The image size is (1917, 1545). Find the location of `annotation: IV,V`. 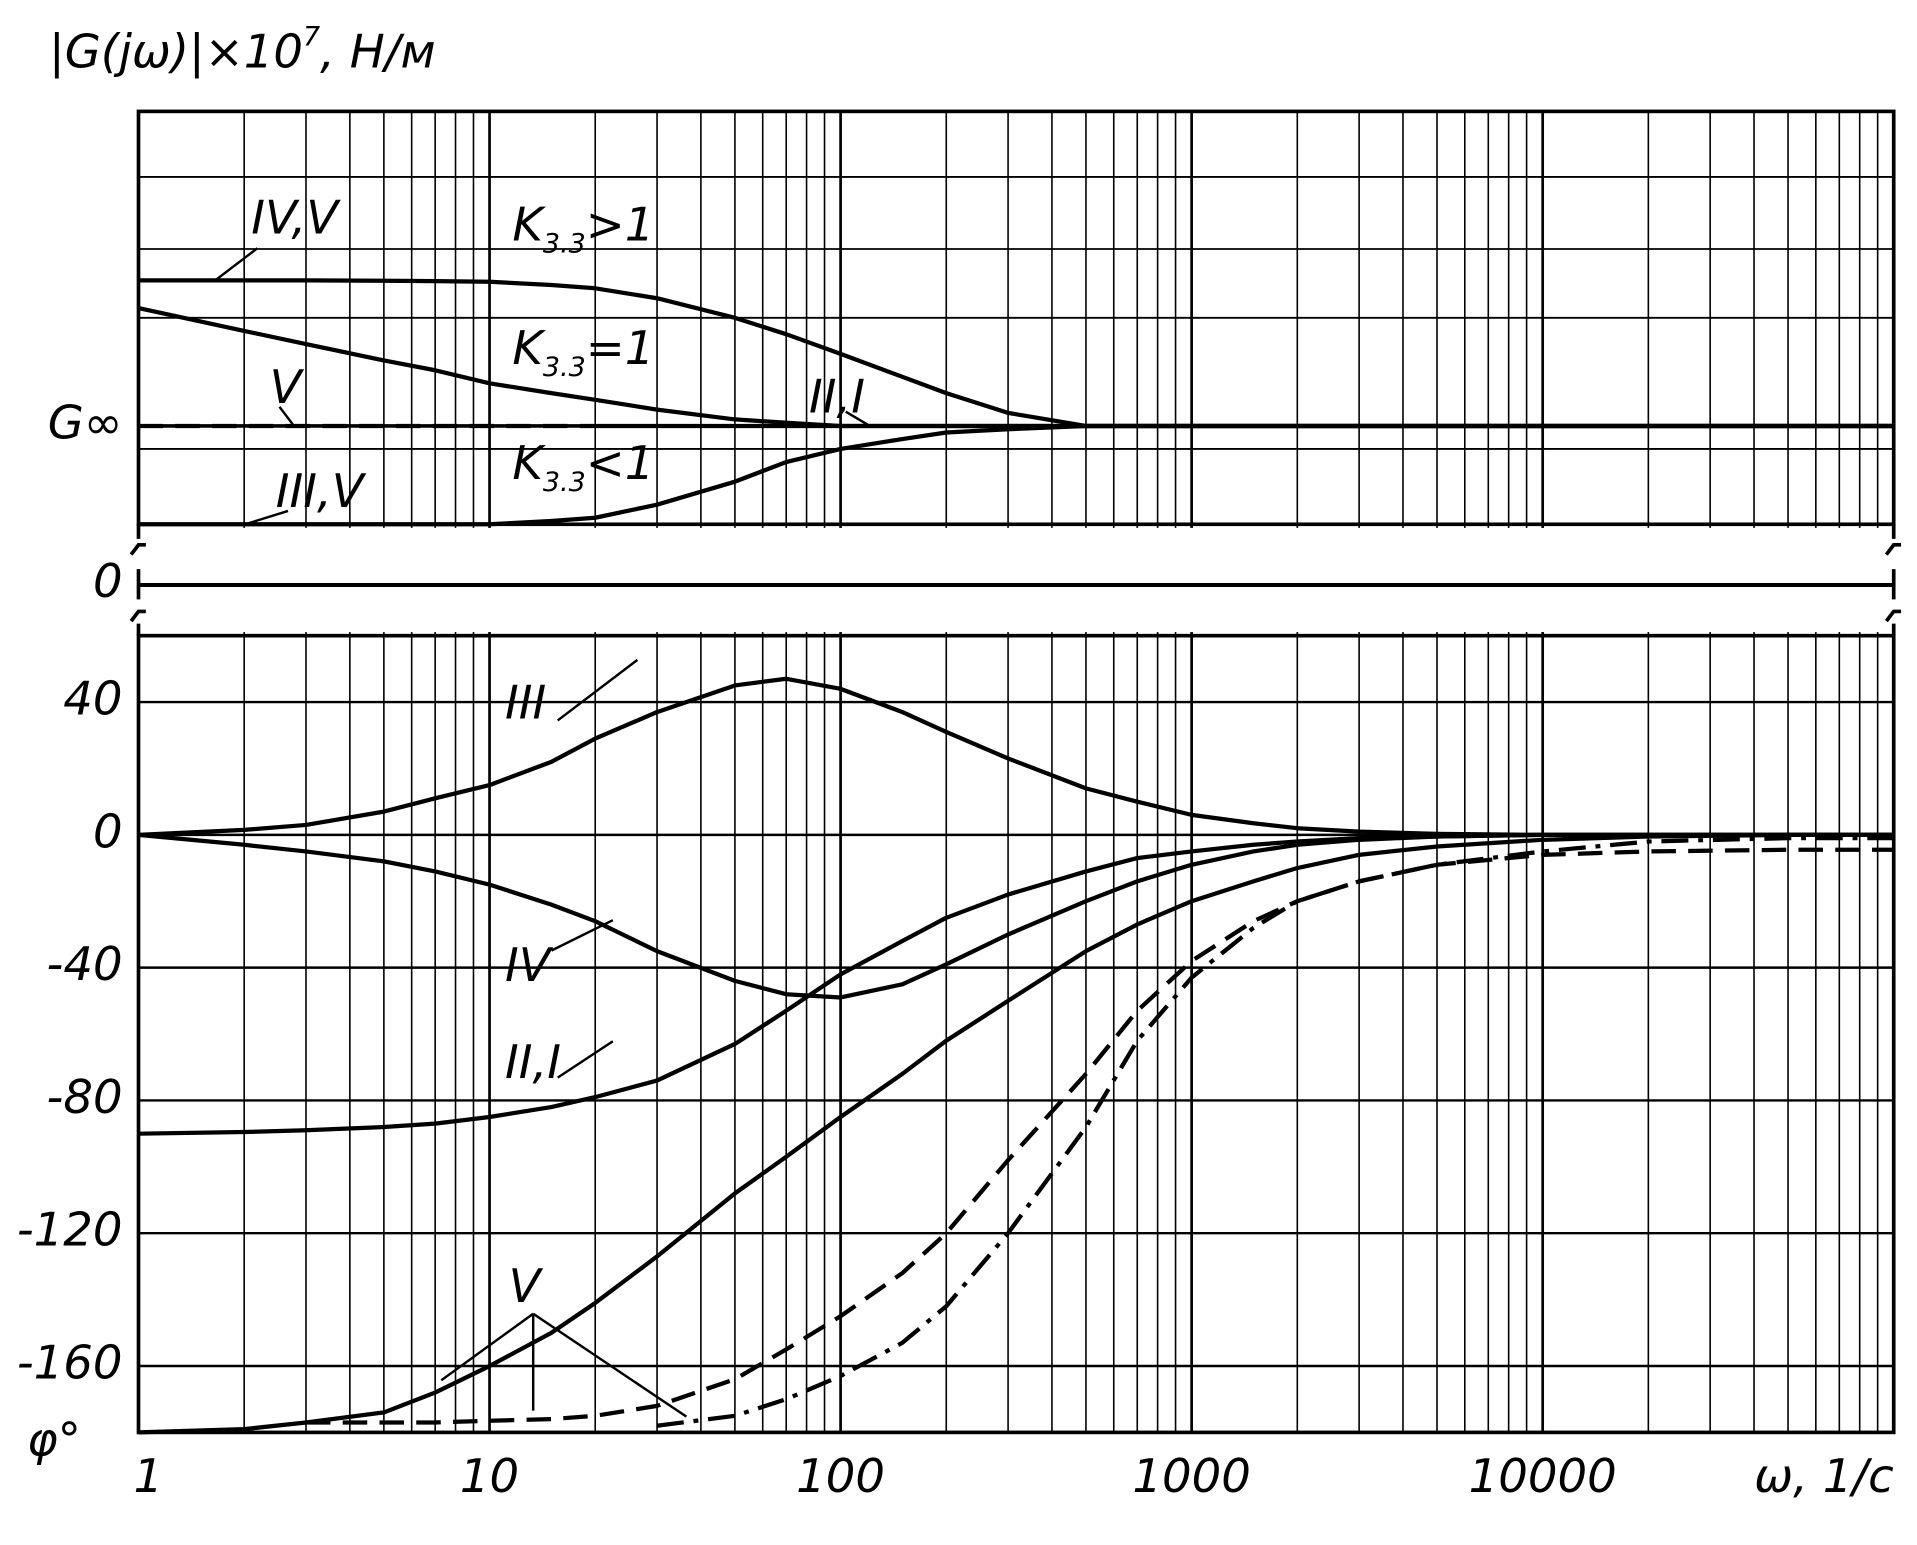

annotation: IV,V is located at coordinates (296, 217).